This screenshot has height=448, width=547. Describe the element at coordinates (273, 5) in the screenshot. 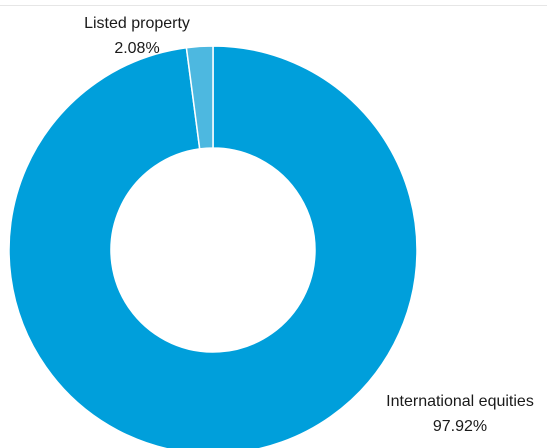

I see `top-divider` at that location.